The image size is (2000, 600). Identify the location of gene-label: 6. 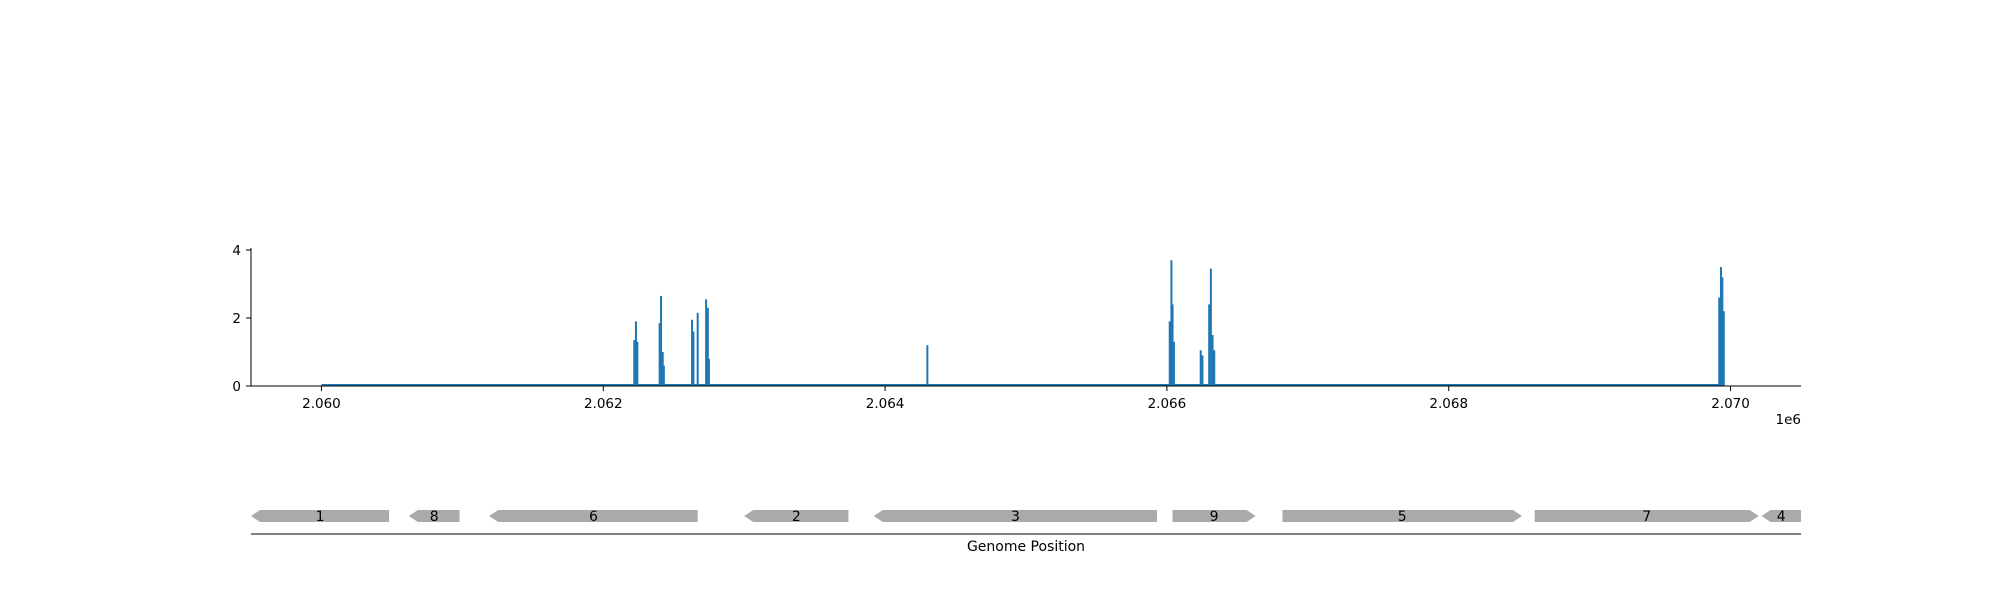
(593, 517).